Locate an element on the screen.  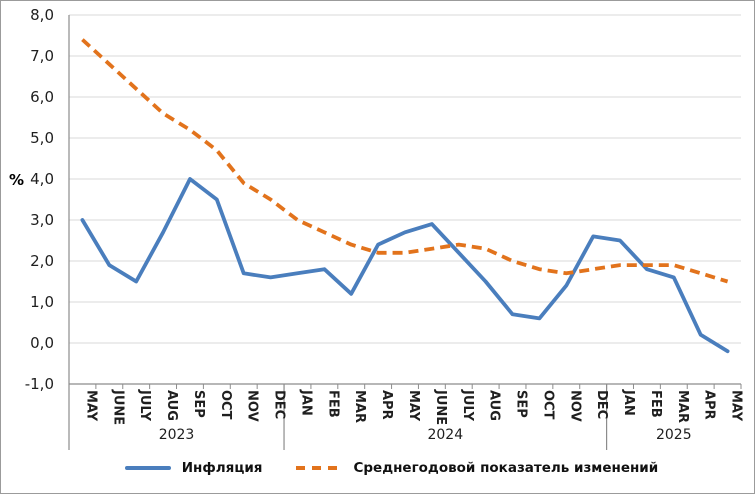
y-axis-unit-label: % is located at coordinates (16, 180).